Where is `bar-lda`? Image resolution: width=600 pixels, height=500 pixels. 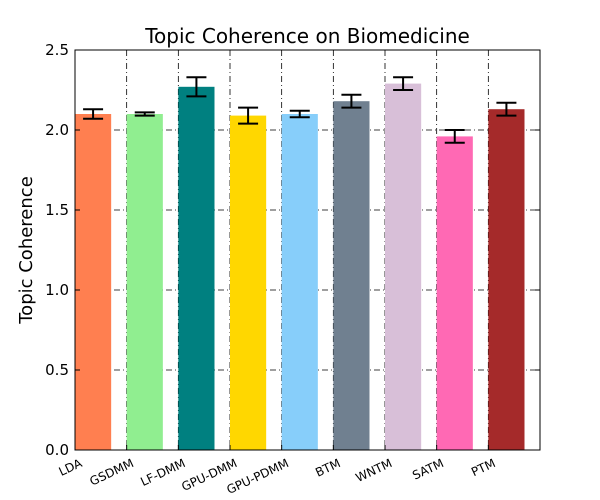
bar-lda is located at coordinates (93, 282).